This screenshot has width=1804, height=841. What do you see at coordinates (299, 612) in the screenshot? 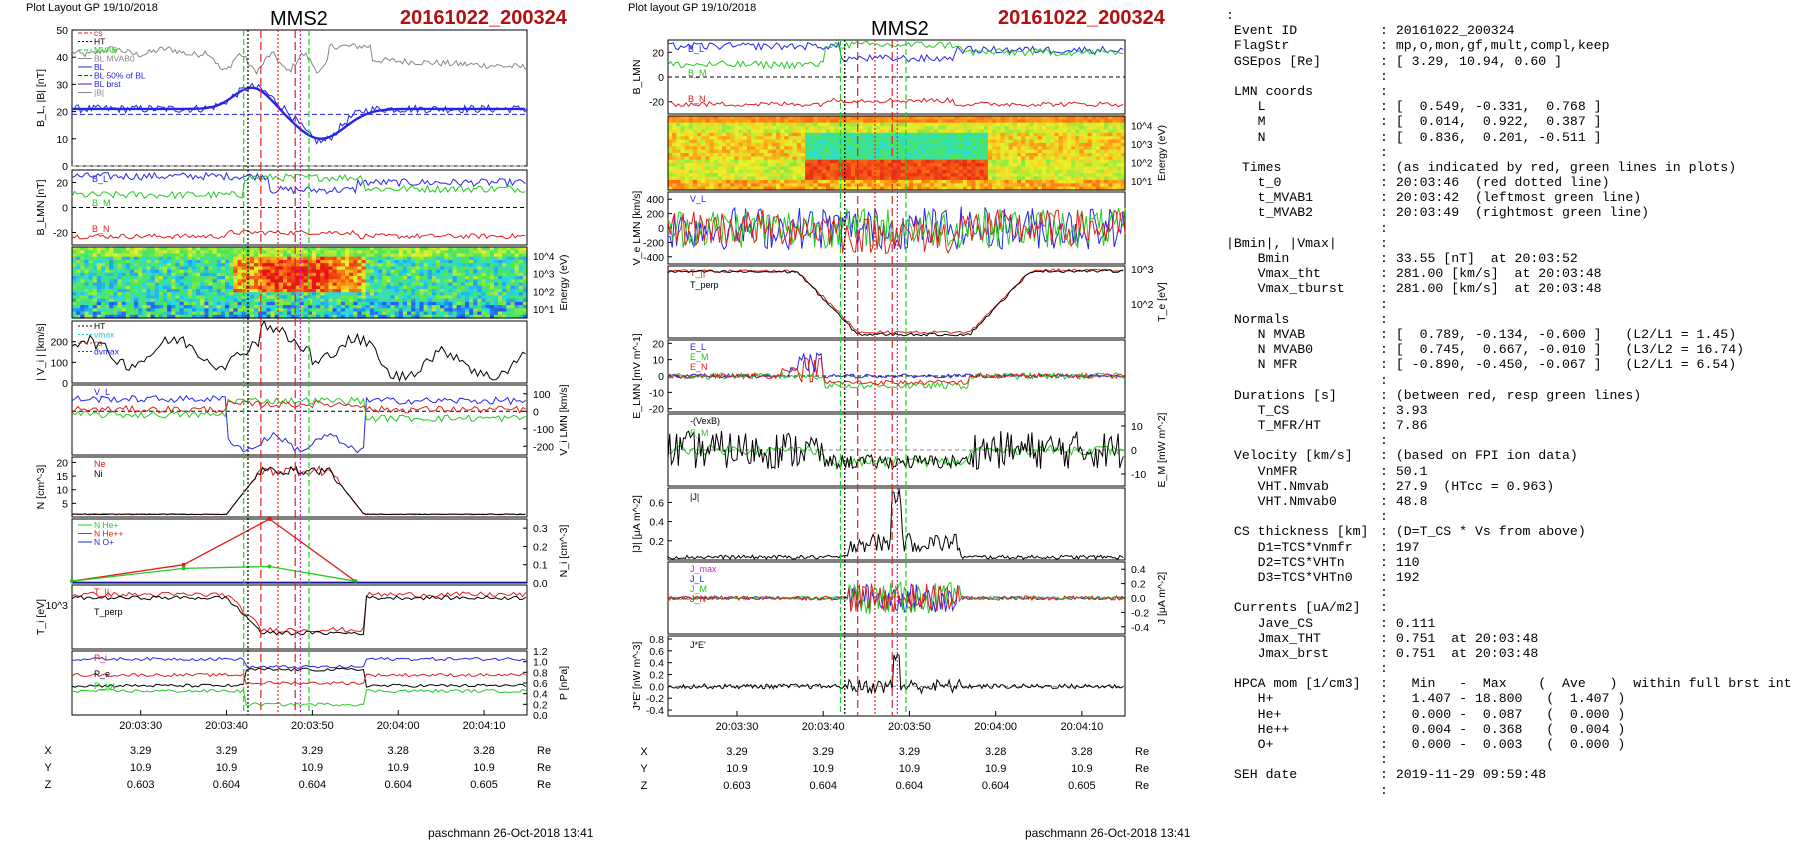
I see `t-par-line` at bounding box center [299, 612].